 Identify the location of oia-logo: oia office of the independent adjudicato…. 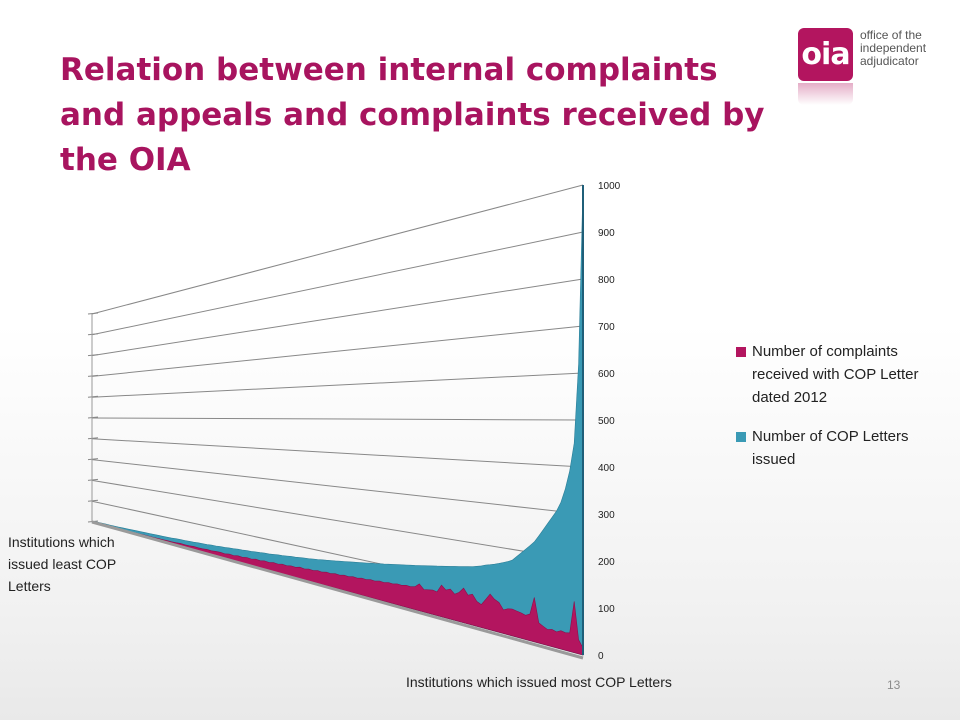
(868, 68).